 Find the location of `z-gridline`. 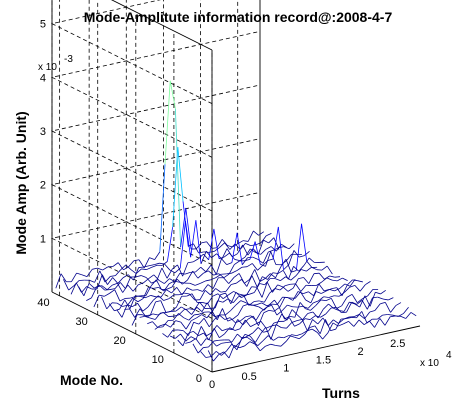

z-gridline is located at coordinates (156, 148).